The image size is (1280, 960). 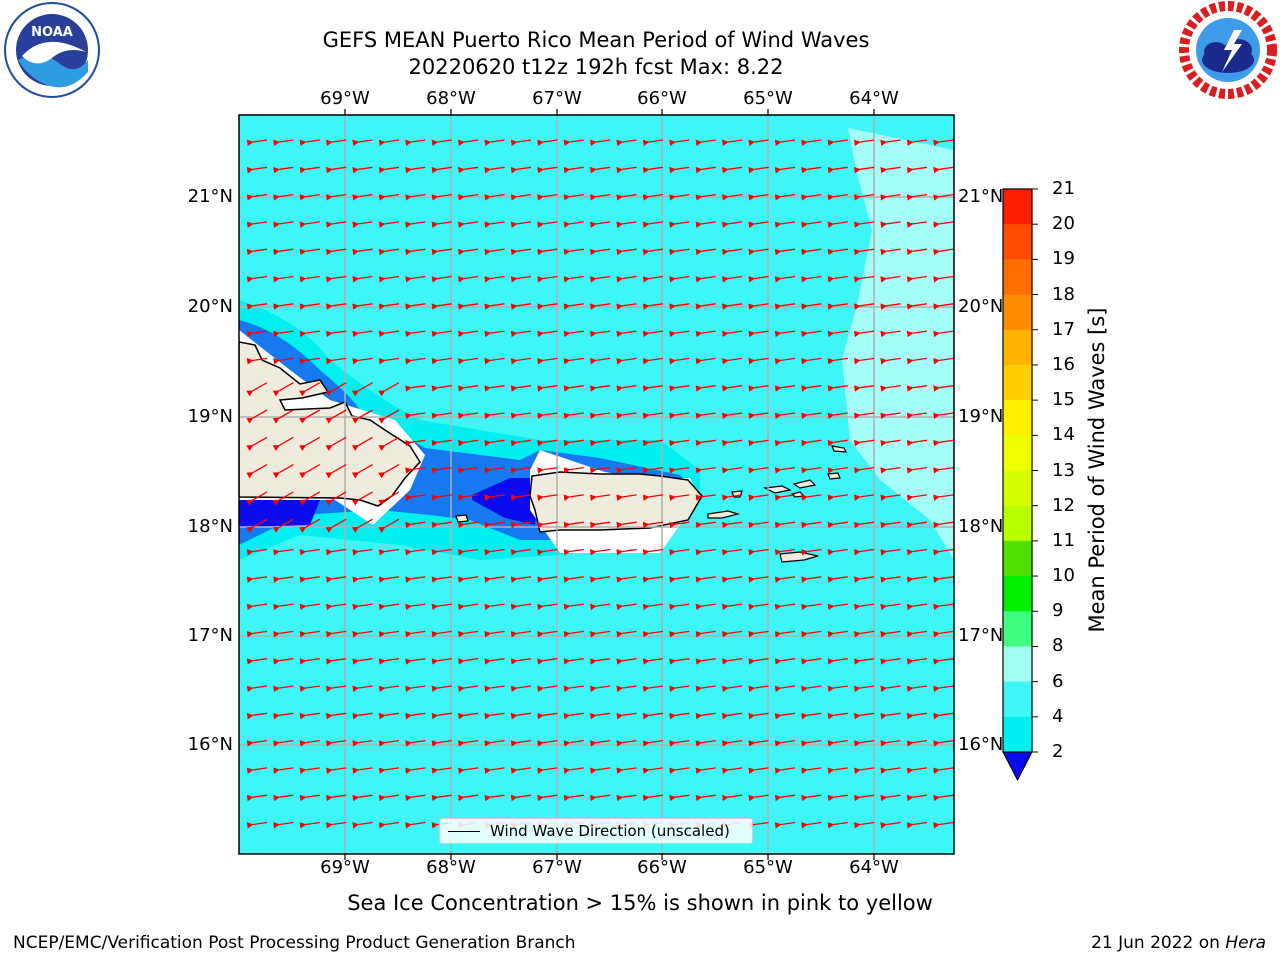 I want to click on lat-tick-left: 18°N, so click(x=210, y=526).